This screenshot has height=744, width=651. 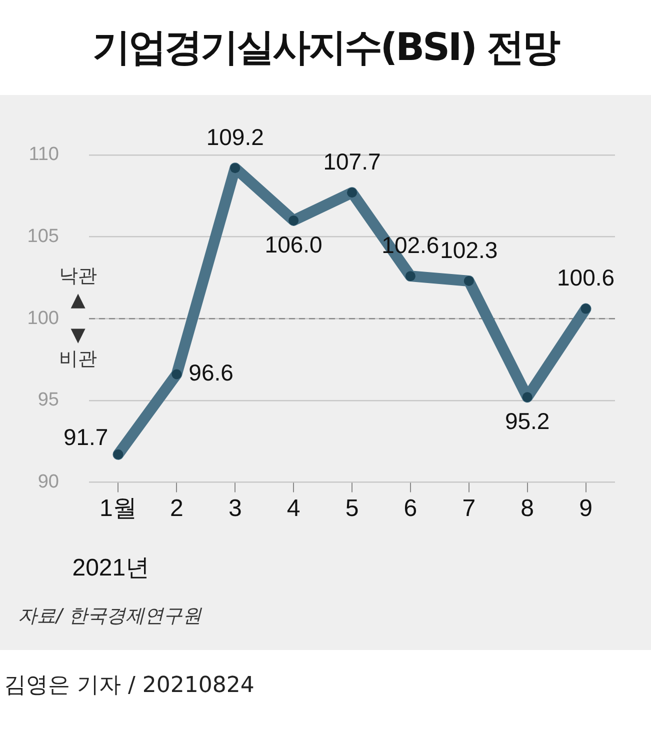 What do you see at coordinates (235, 137) in the screenshot?
I see `text: 109.2` at bounding box center [235, 137].